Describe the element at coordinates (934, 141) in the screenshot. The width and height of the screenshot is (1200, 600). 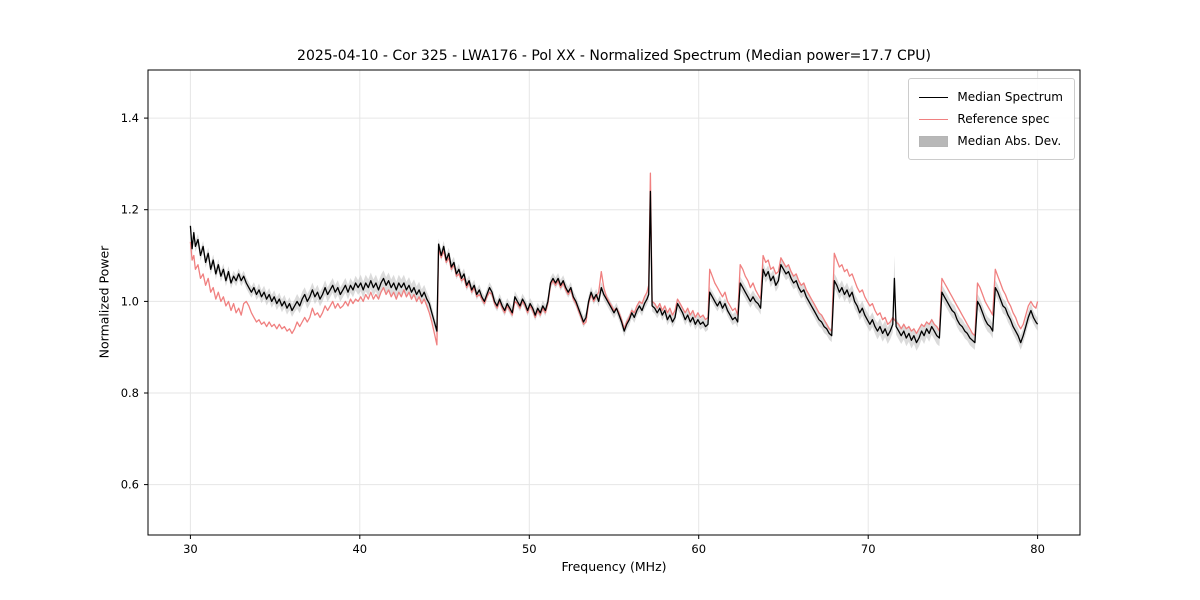
I see `mad-band-swatch` at that location.